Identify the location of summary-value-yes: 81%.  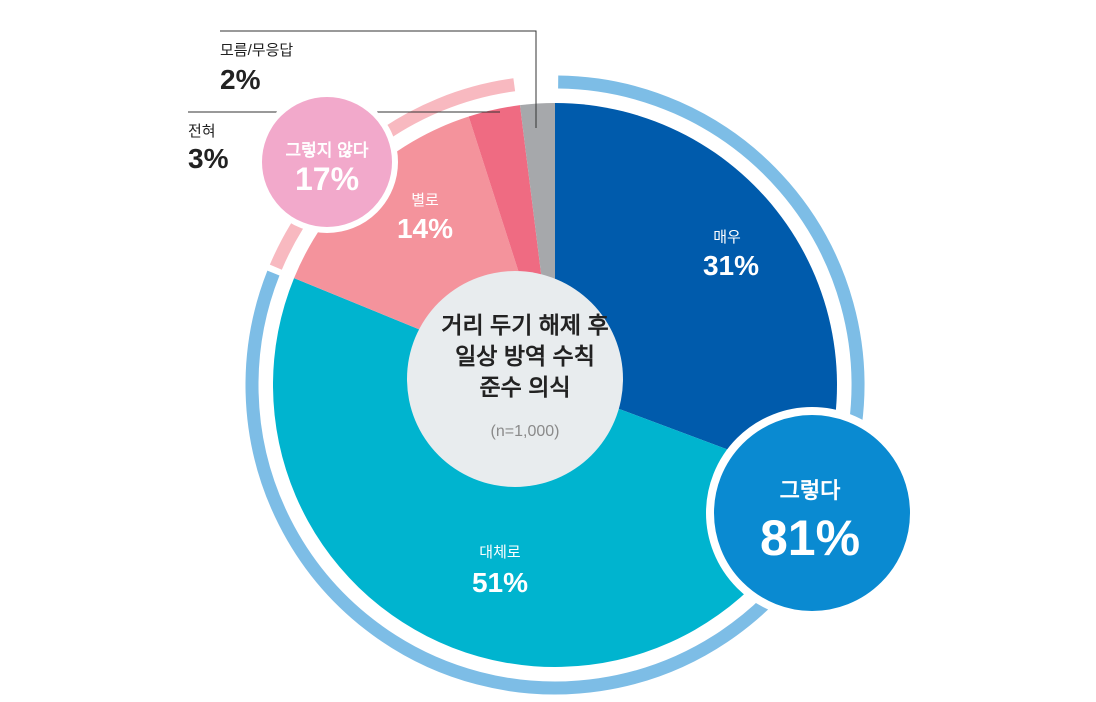
(810, 538).